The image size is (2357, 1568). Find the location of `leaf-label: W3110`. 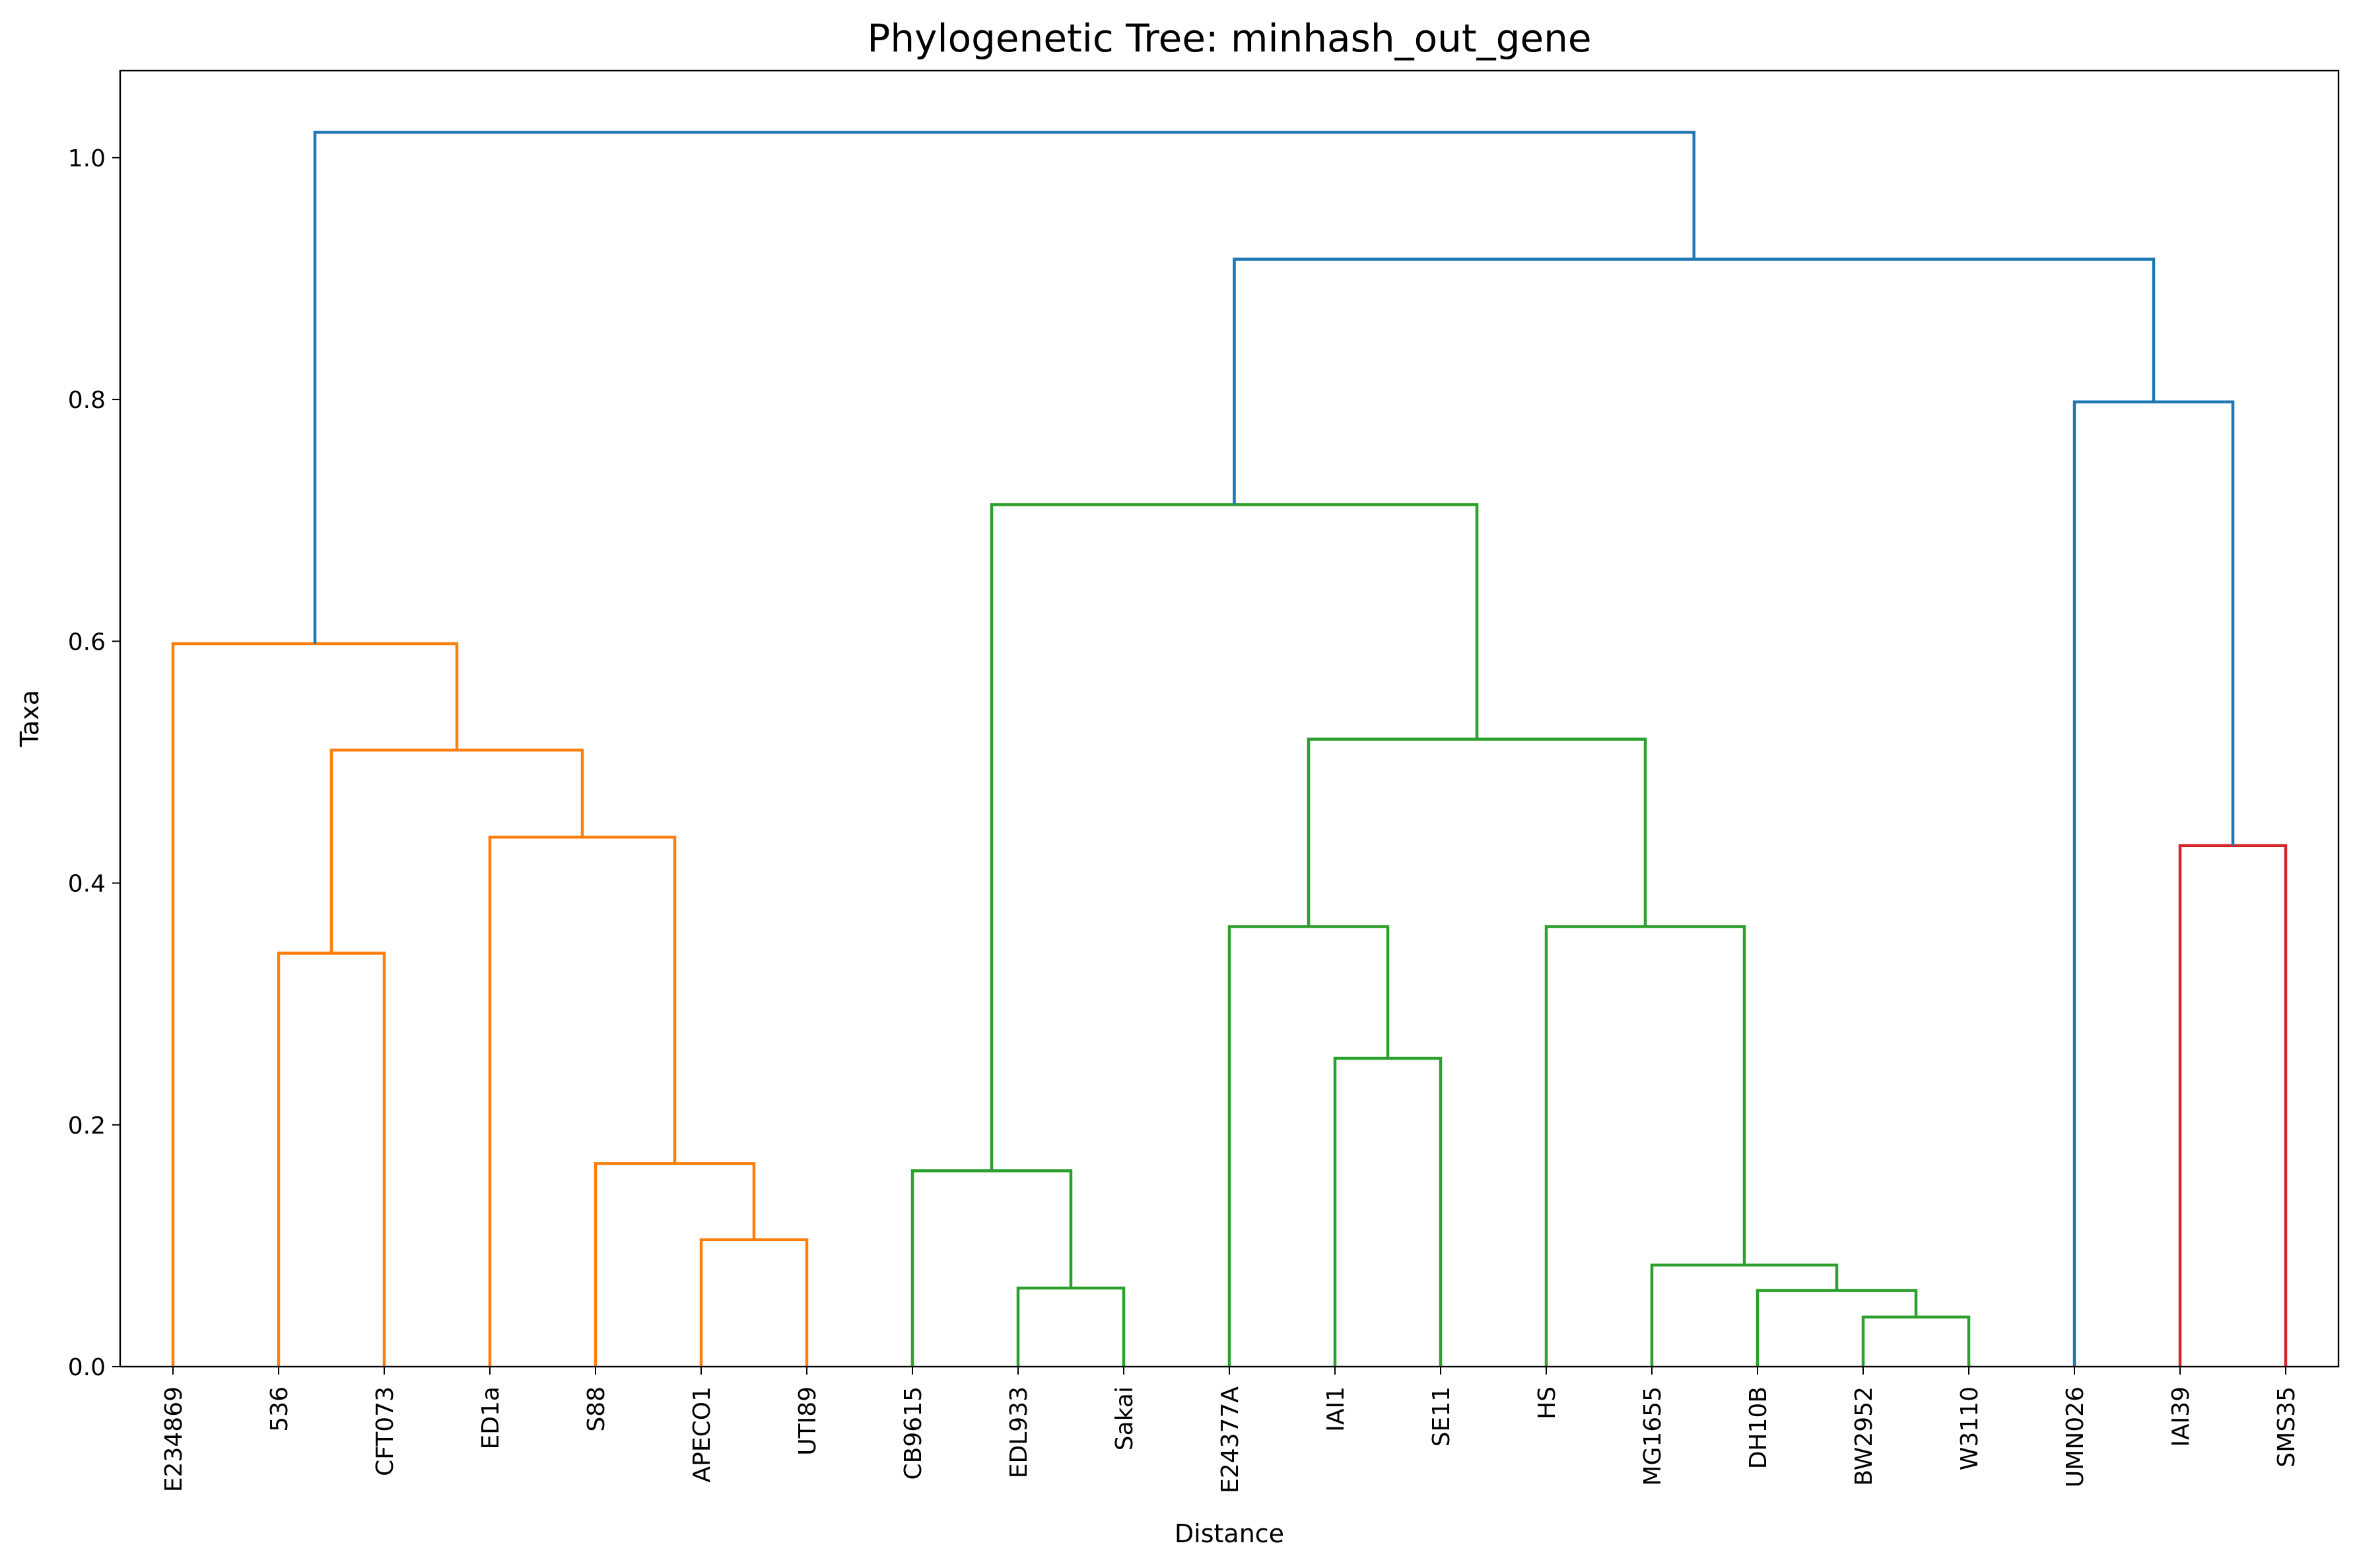

leaf-label: W3110 is located at coordinates (1969, 1428).